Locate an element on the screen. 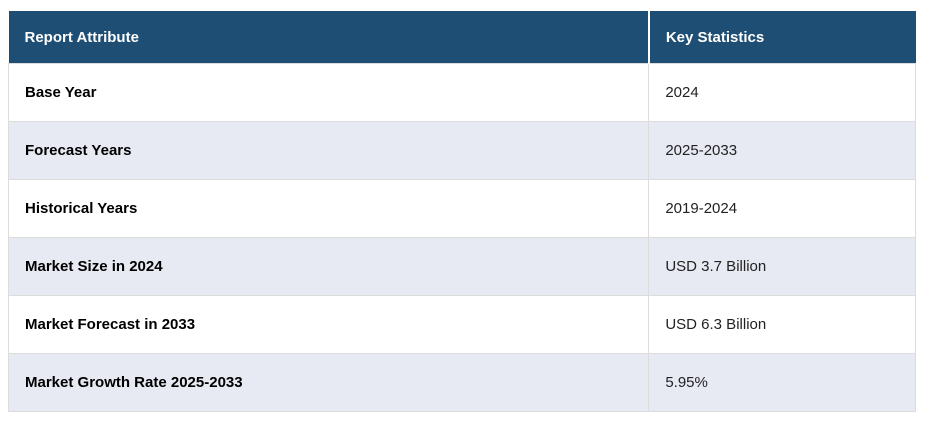 This screenshot has width=927, height=425. attribute-cell: Base Year is located at coordinates (328, 92).